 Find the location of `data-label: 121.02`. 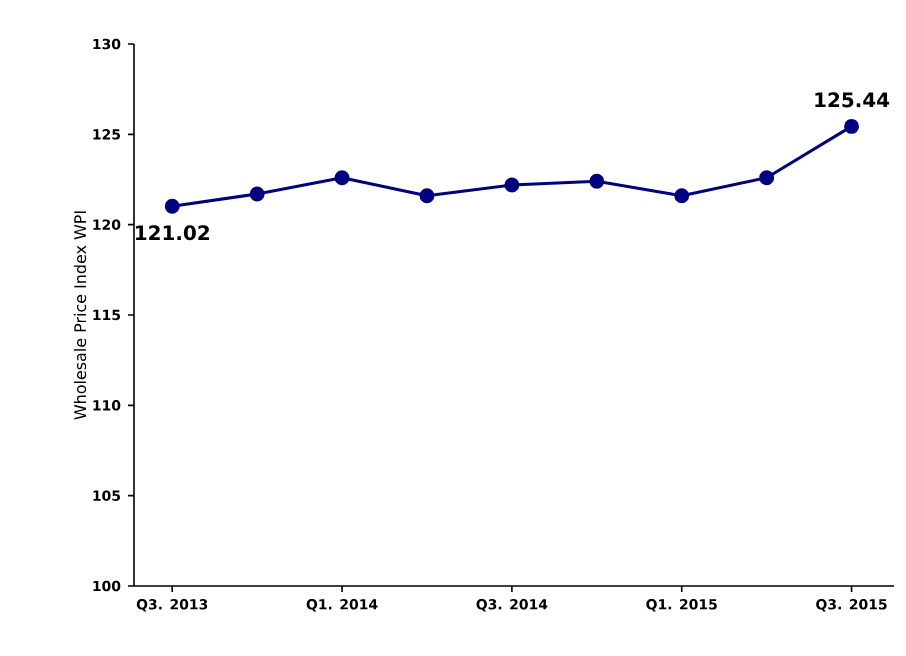

data-label: 121.02 is located at coordinates (172, 233).